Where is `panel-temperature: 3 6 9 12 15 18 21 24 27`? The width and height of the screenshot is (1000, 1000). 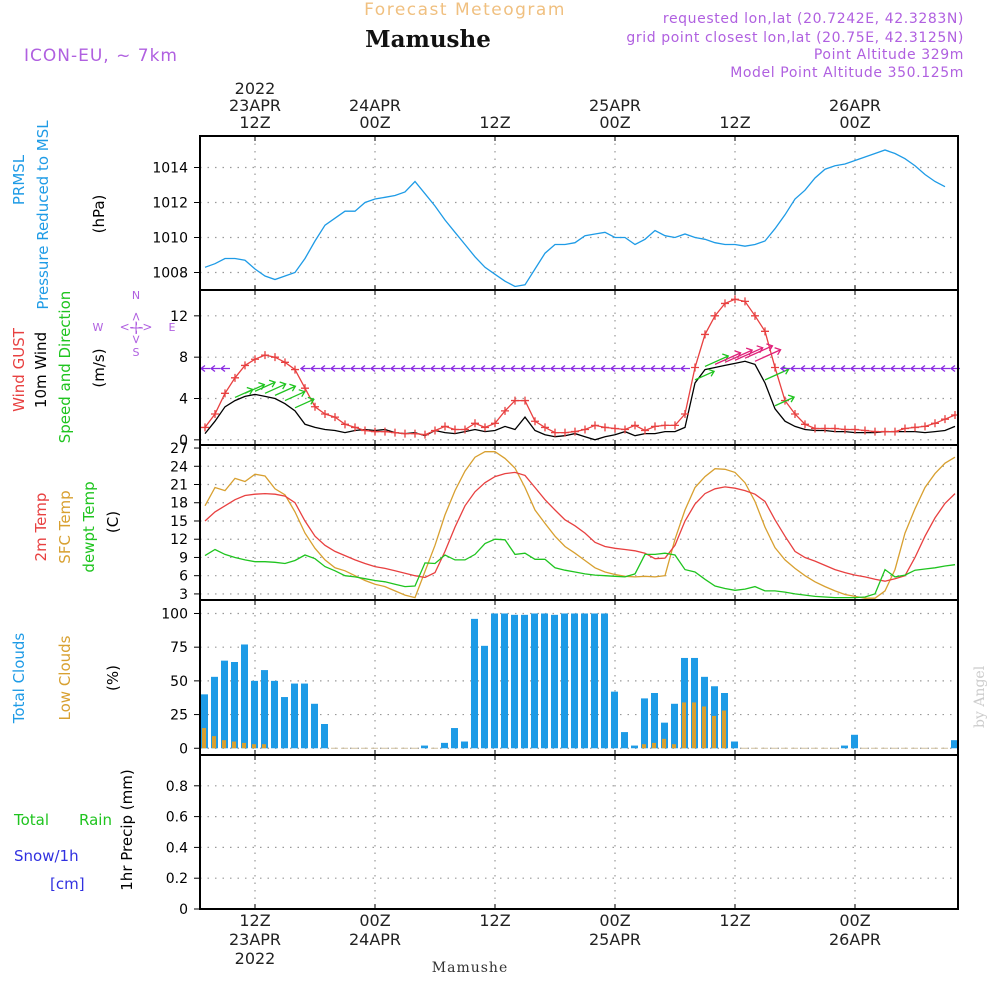
panel-temperature: 3 6 9 12 15 18 21 24 27 is located at coordinates (564, 522).